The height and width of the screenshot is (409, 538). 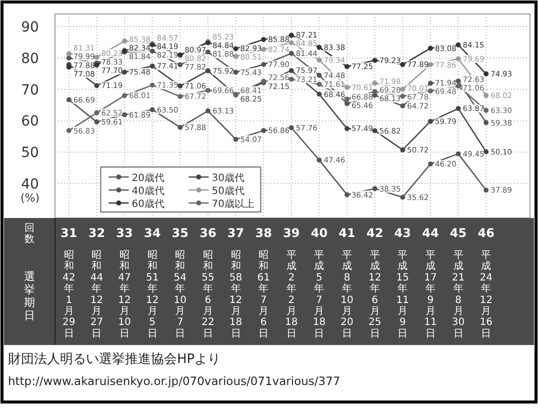 What do you see at coordinates (235, 283) in the screenshot?
I see `category-label: 37 昭和58年12月18日` at bounding box center [235, 283].